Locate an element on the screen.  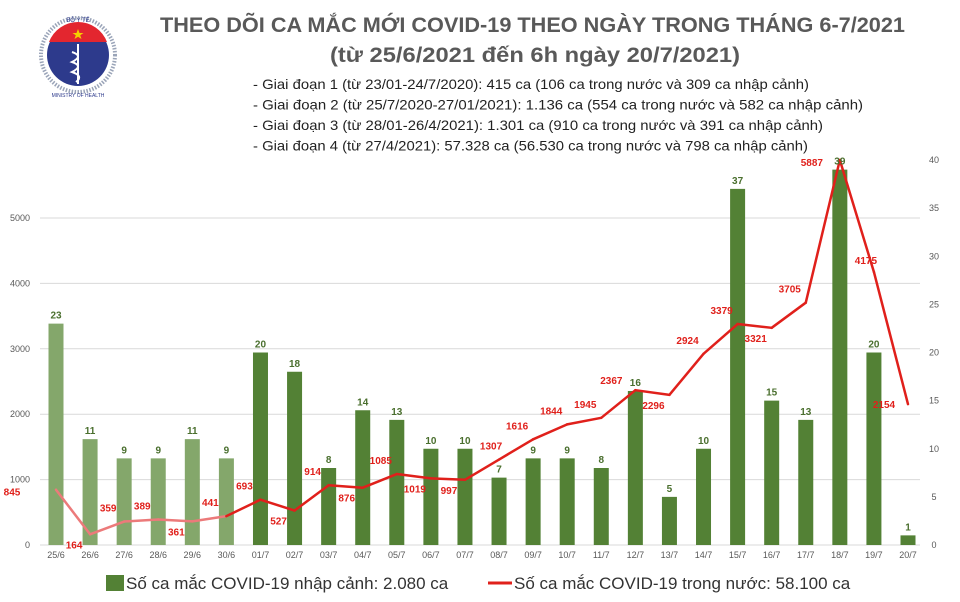
line-label: 845 is located at coordinates (12, 493).